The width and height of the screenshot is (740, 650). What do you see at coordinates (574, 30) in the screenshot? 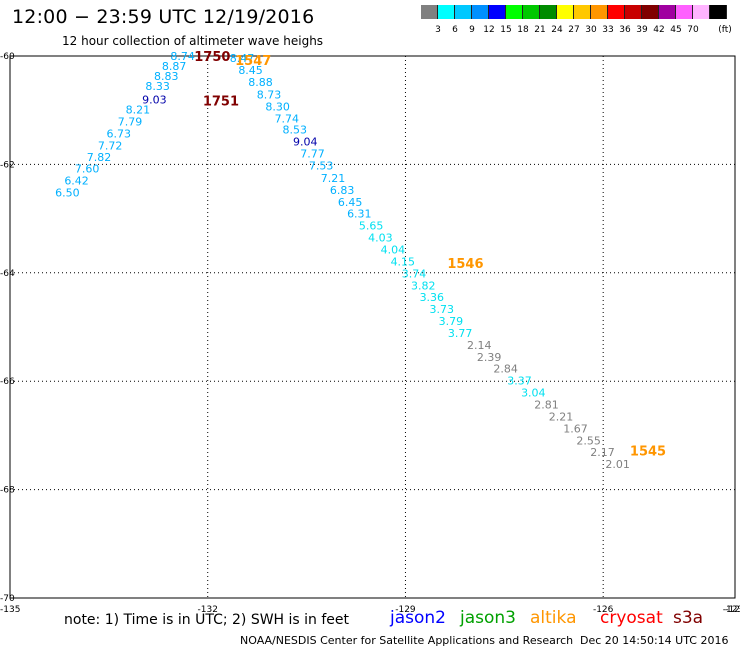
I see `colorbar-label: 27` at bounding box center [574, 30].